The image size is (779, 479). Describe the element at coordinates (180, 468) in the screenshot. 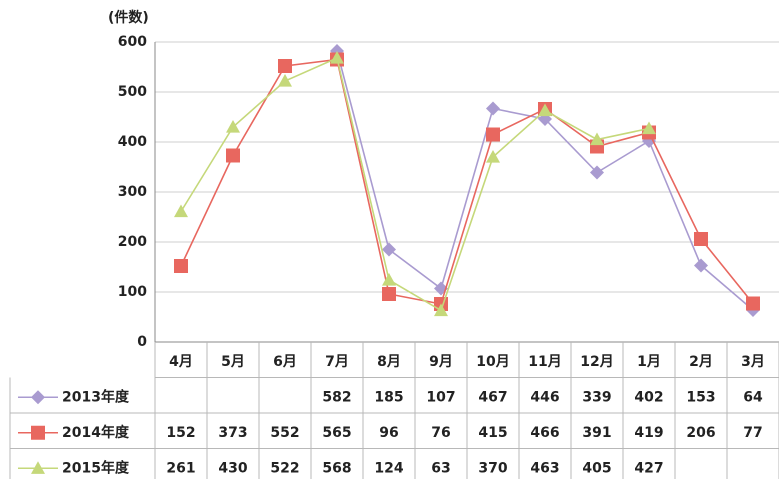

I see `table-value: 261` at that location.